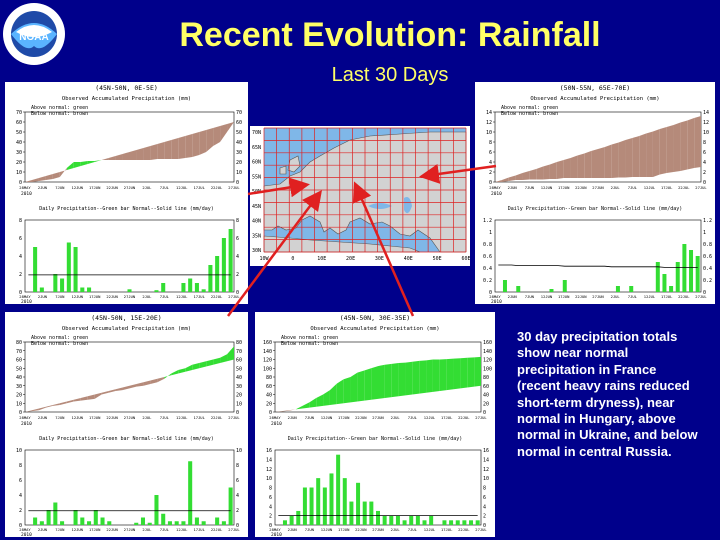 This screenshot has width=720, height=540. I want to click on map-lat-label: 45N, so click(256, 207).